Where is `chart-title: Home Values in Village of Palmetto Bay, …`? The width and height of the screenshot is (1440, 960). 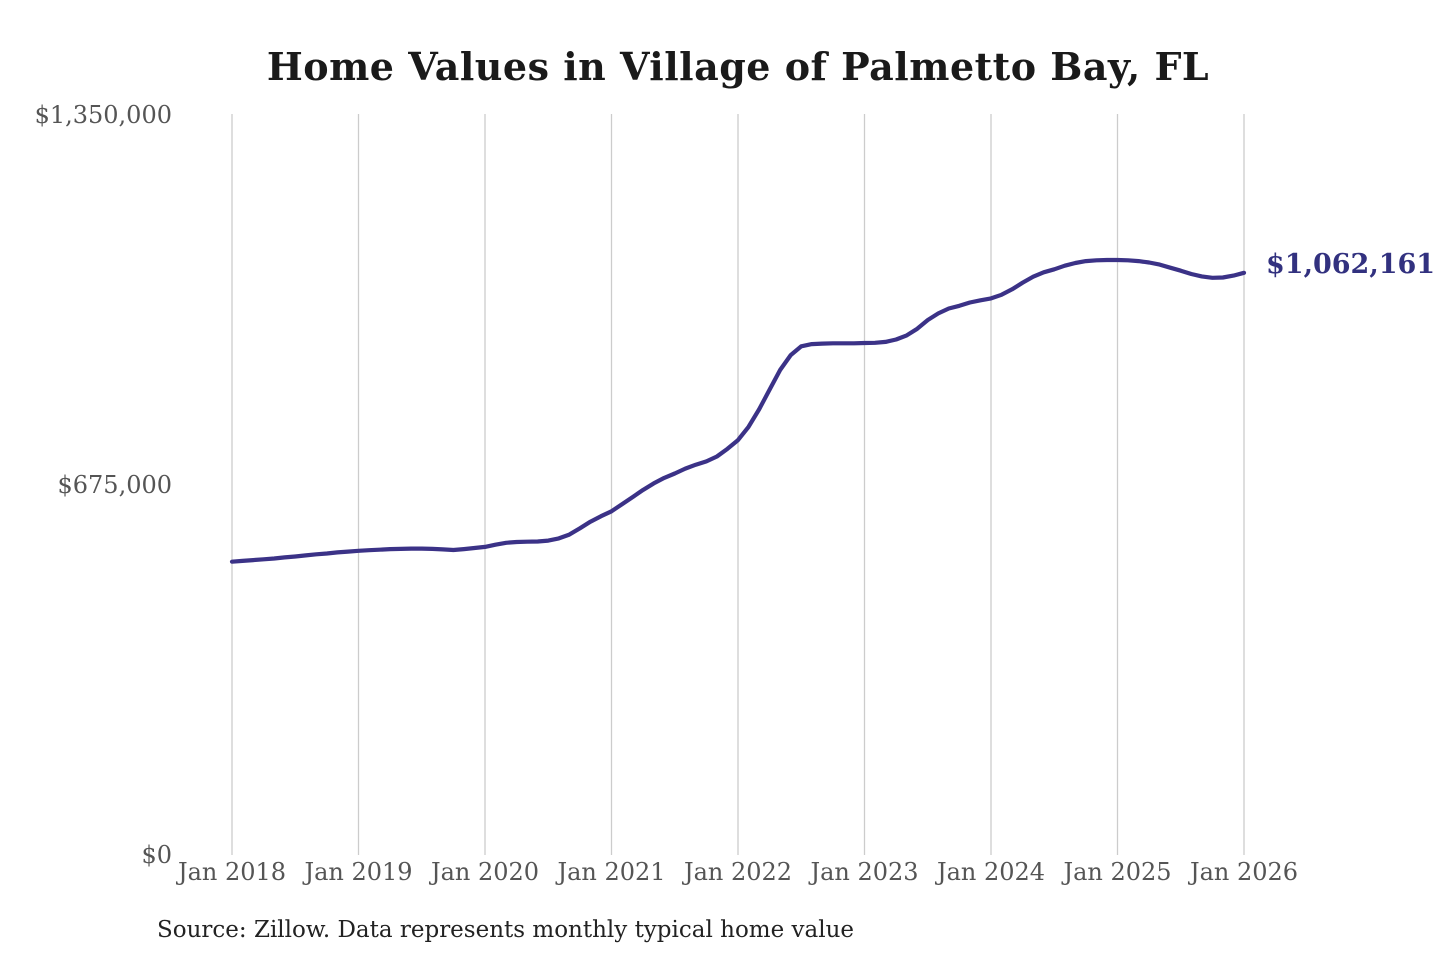
chart-title: Home Values in Village of Palmetto Bay, … is located at coordinates (738, 66).